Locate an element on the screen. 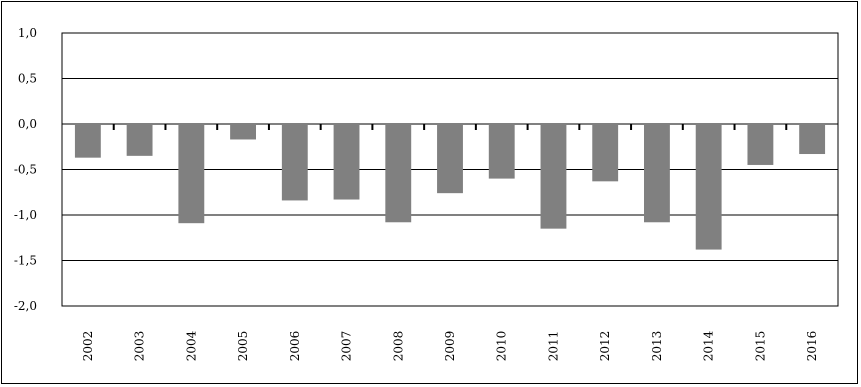  x-tick-label: 2013 is located at coordinates (657, 346).